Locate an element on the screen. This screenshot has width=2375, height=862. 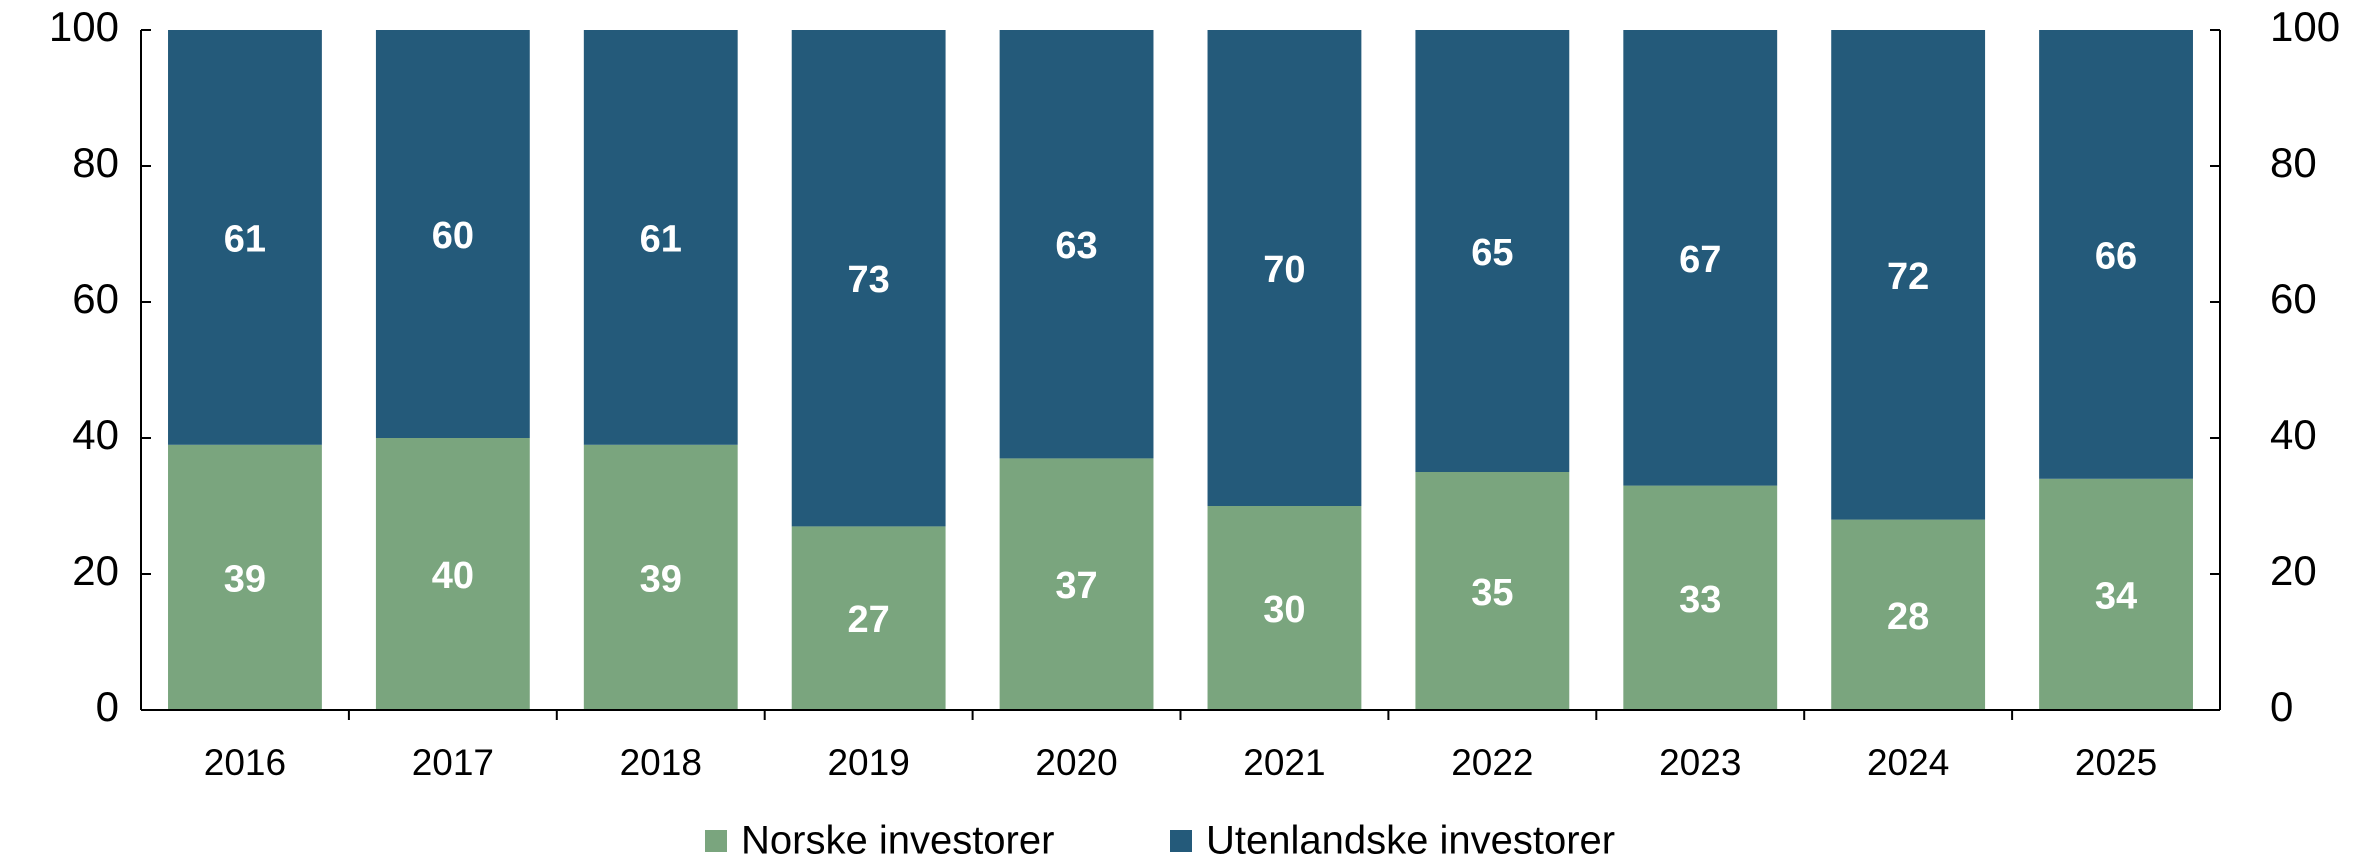
data-label: 28 is located at coordinates (1908, 617).